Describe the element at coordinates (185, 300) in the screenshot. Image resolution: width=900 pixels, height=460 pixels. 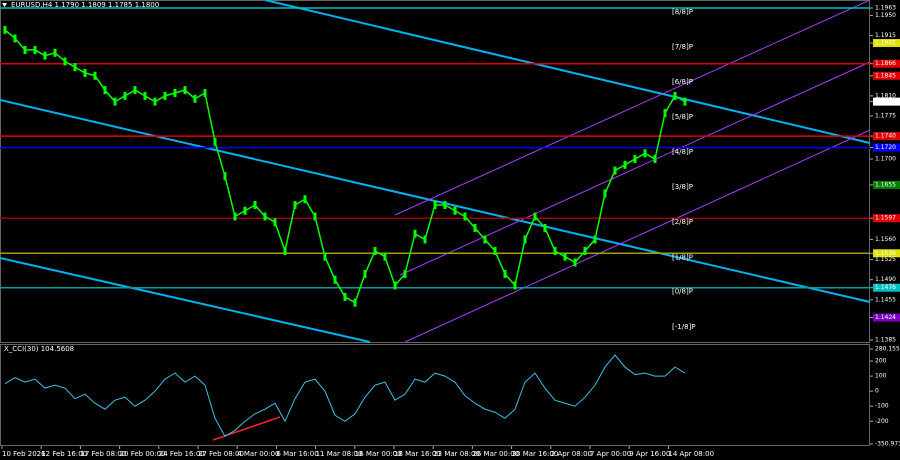
I see `channel-line` at that location.